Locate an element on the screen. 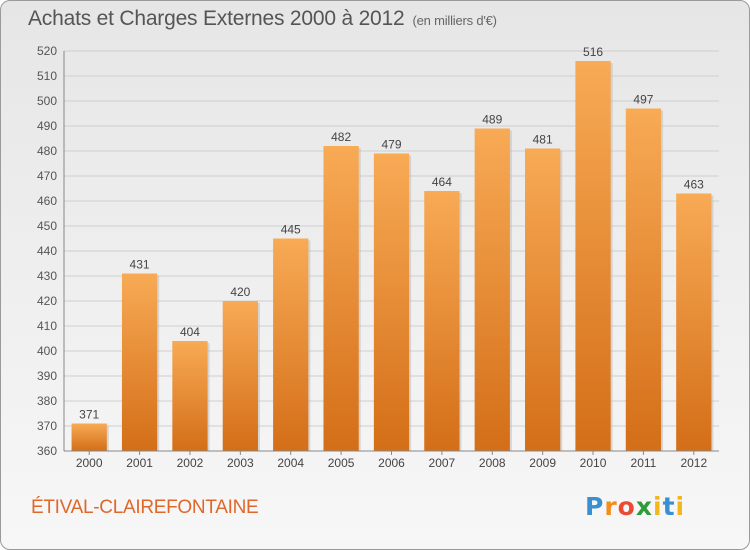 The image size is (750, 550). bar-2008 is located at coordinates (492, 289).